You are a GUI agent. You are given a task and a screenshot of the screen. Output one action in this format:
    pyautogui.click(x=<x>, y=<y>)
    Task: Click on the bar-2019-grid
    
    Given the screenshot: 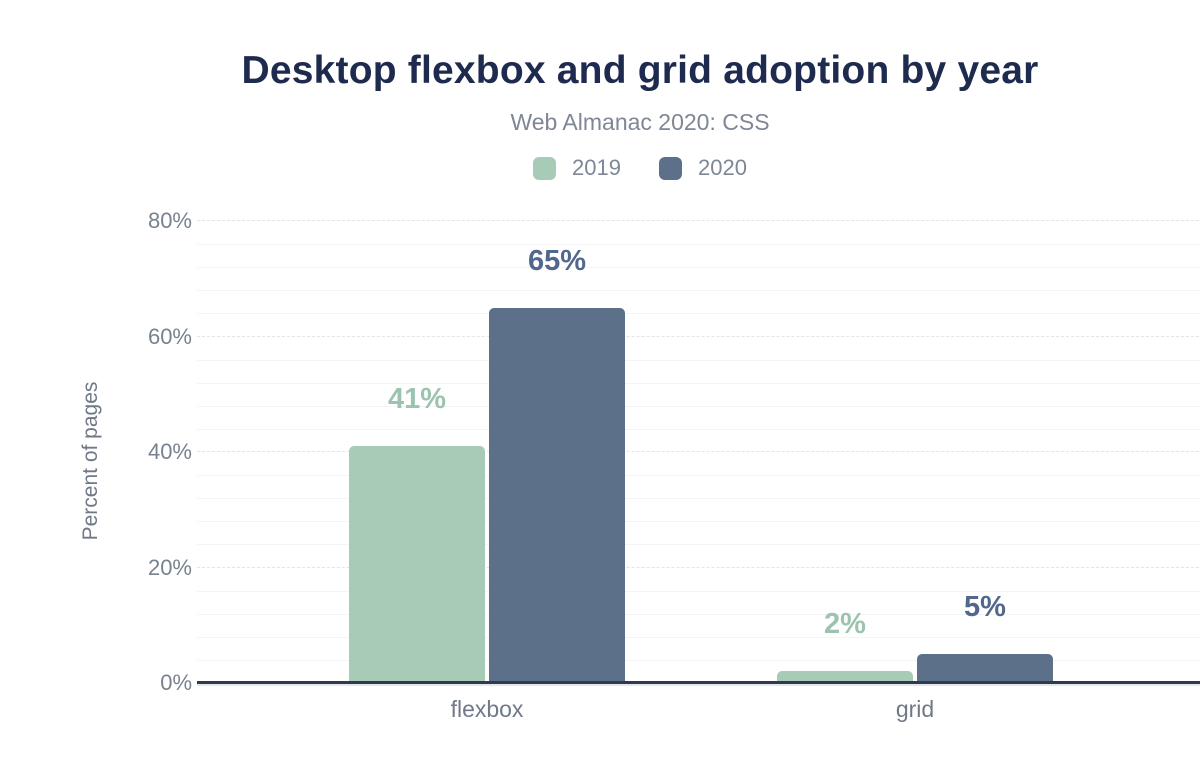 What is the action you would take?
    pyautogui.click(x=845, y=677)
    